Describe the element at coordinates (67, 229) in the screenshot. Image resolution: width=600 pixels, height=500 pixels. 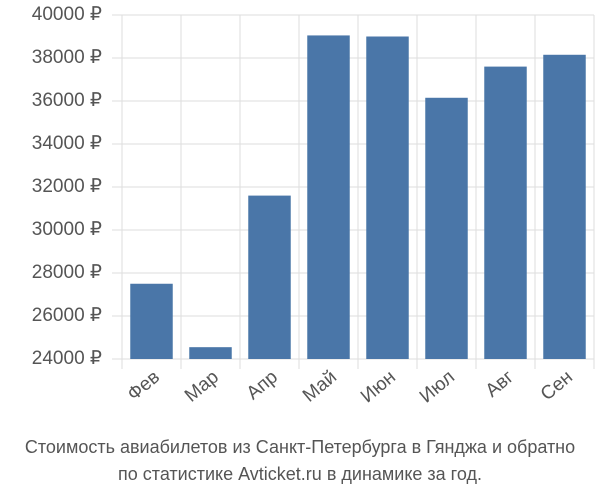
I see `y-tick-label: 30000 ₽` at that location.